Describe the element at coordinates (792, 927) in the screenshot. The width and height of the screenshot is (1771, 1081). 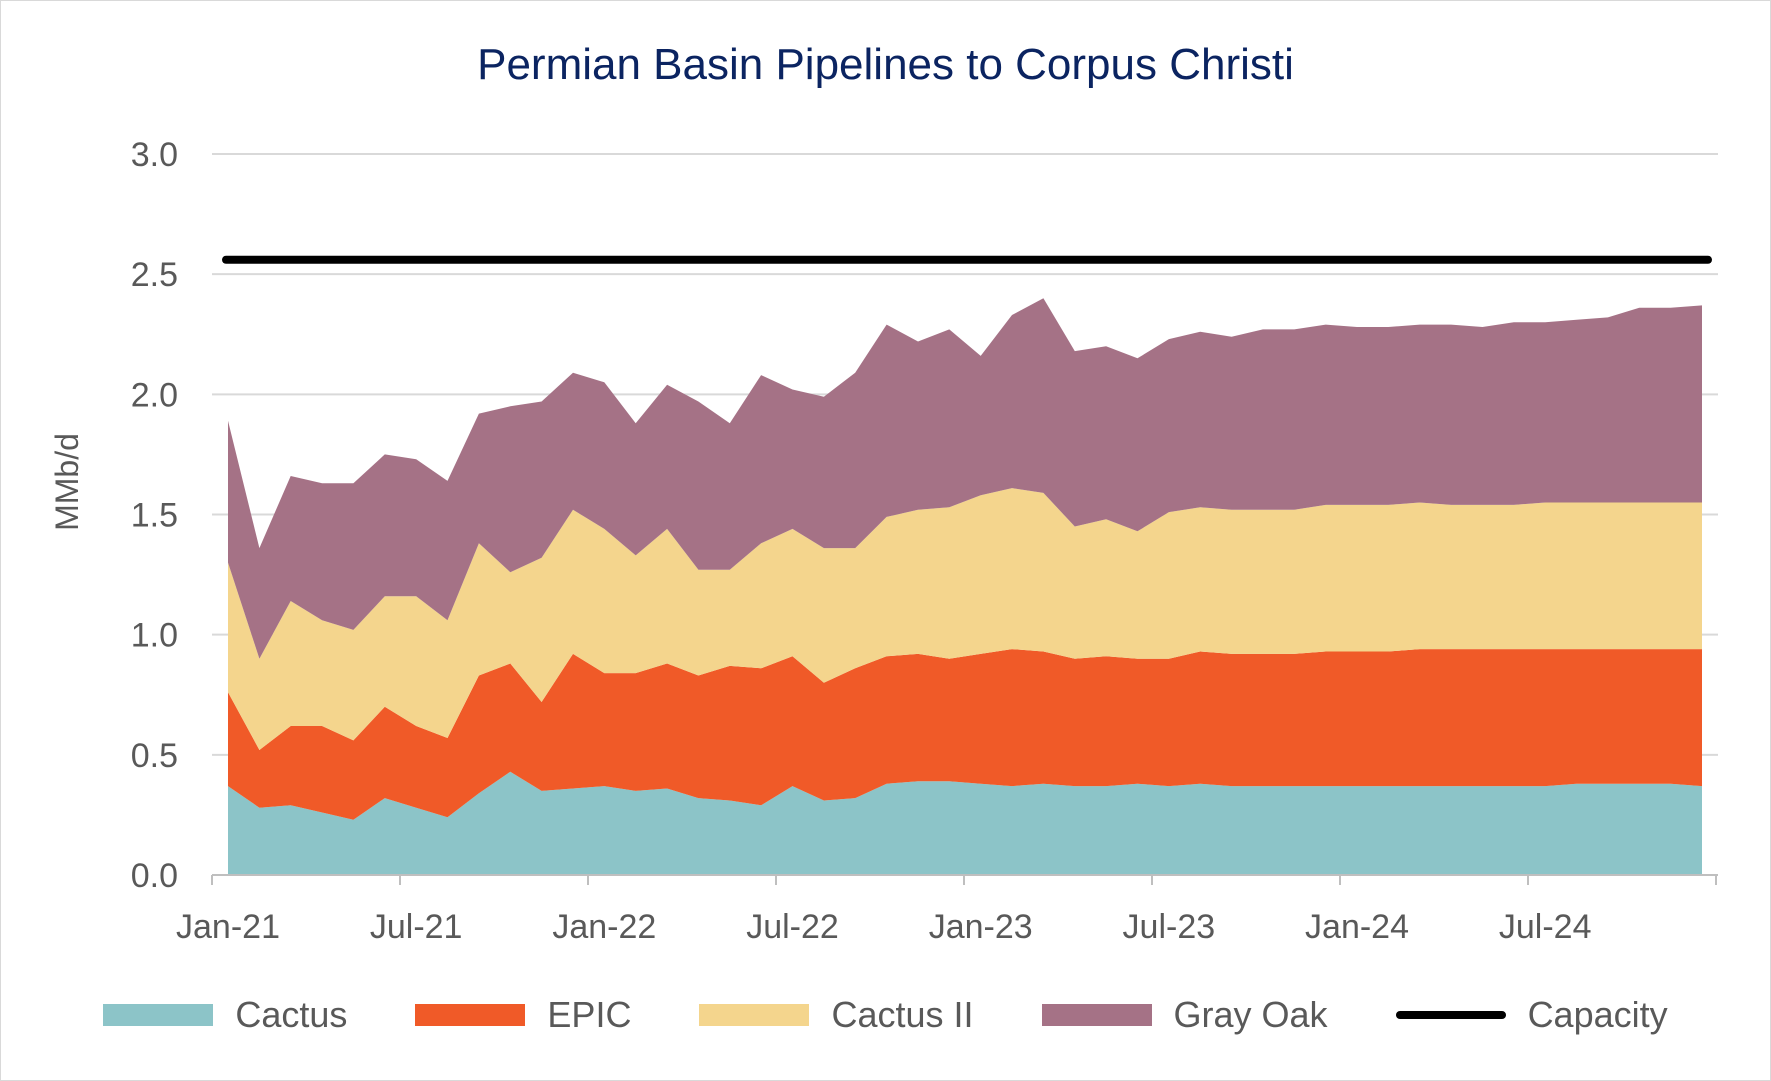
I see `x-tick-label: Jul-22` at that location.